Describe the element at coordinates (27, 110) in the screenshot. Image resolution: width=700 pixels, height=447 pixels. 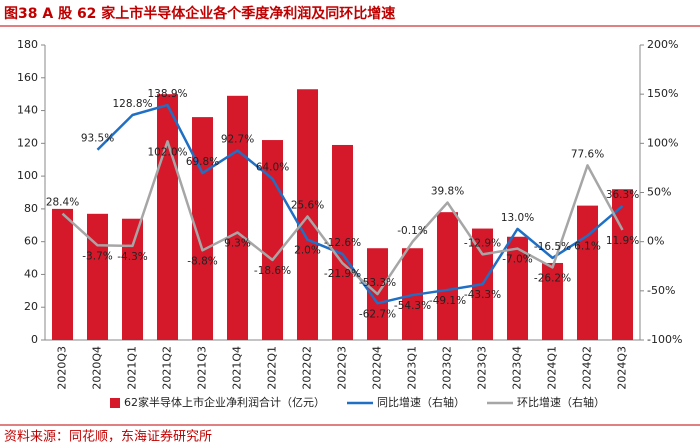
I see `y-tick-label: 140` at that location.